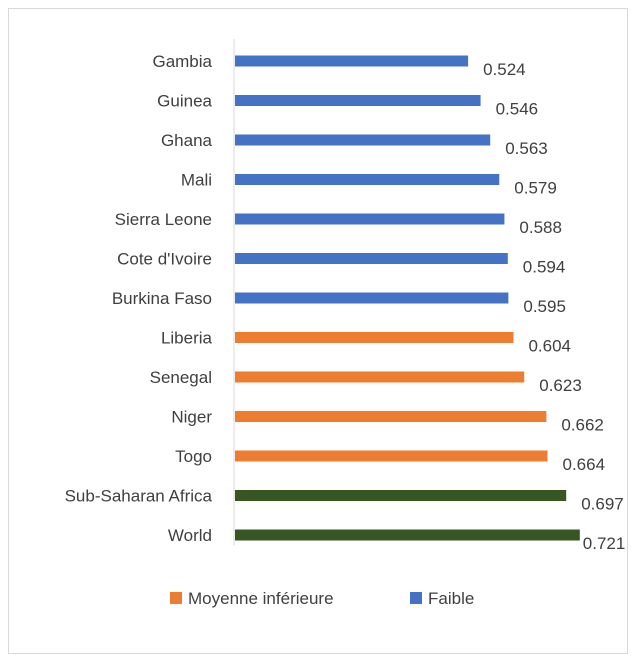 This screenshot has height=664, width=638. I want to click on data-label: 0.623, so click(560, 385).